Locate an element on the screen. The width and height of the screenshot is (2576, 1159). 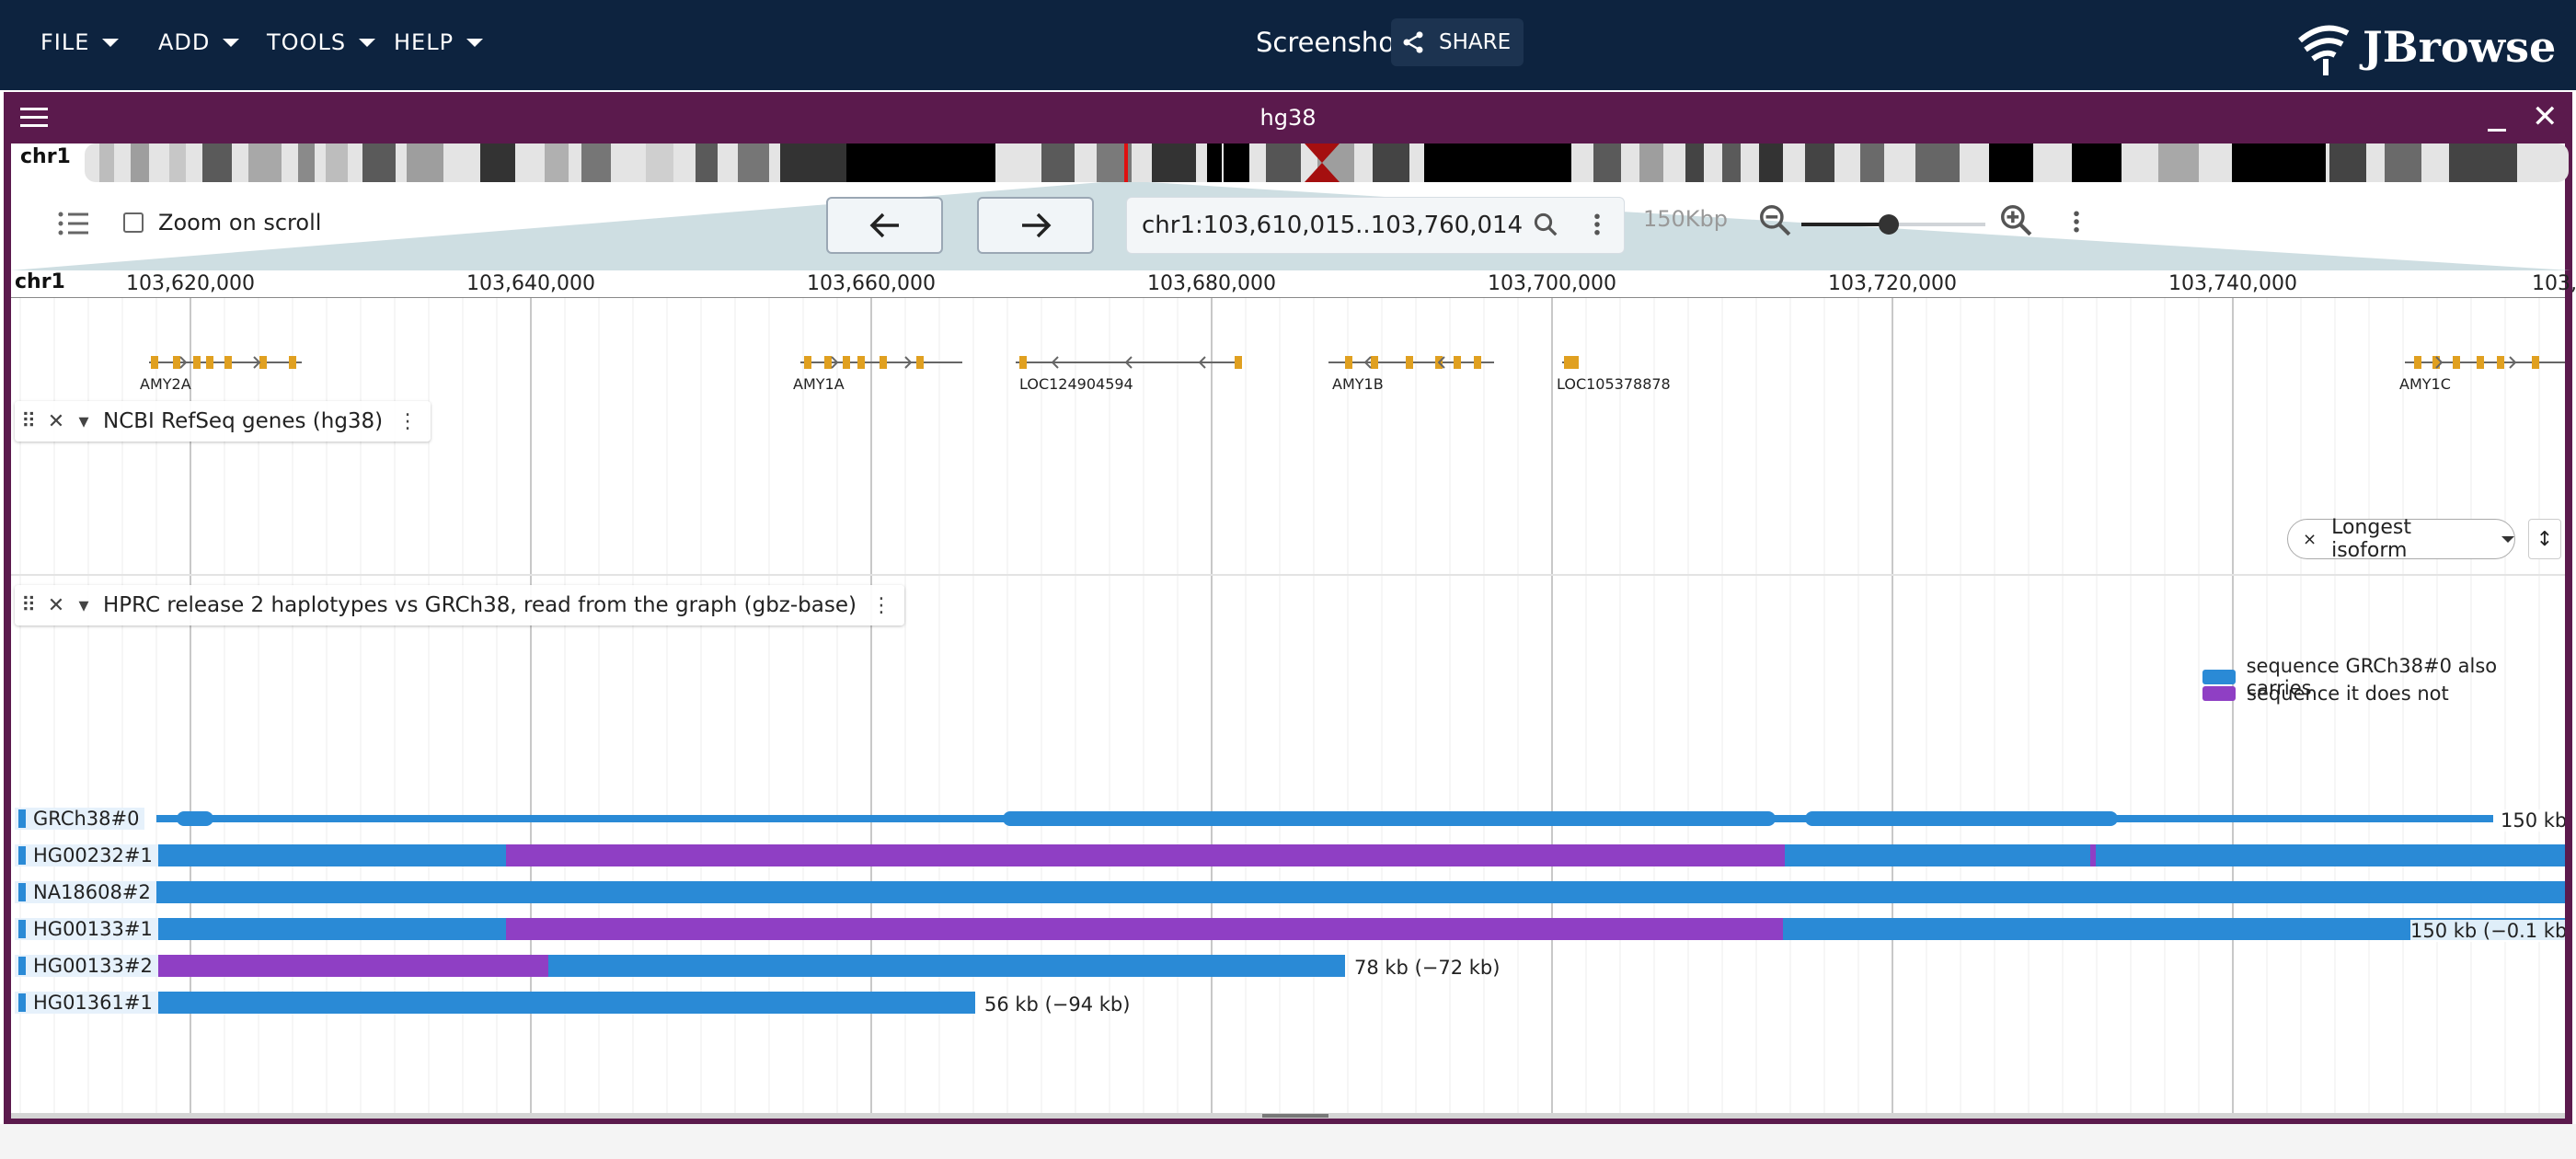
view-menu-icon is located at coordinates (34, 118).